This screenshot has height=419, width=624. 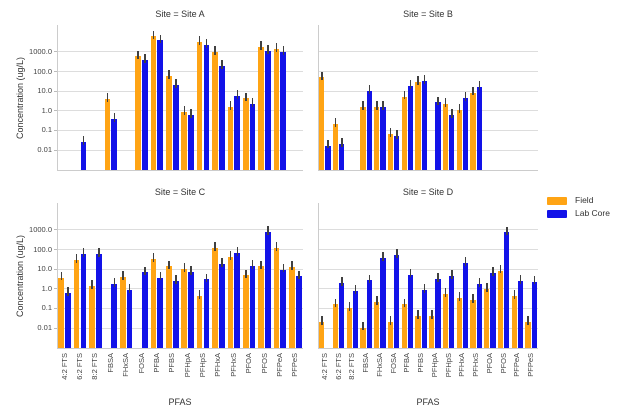 What do you see at coordinates (237, 133) in the screenshot?
I see `bar-lab-core-PFHxS` at bounding box center [237, 133].